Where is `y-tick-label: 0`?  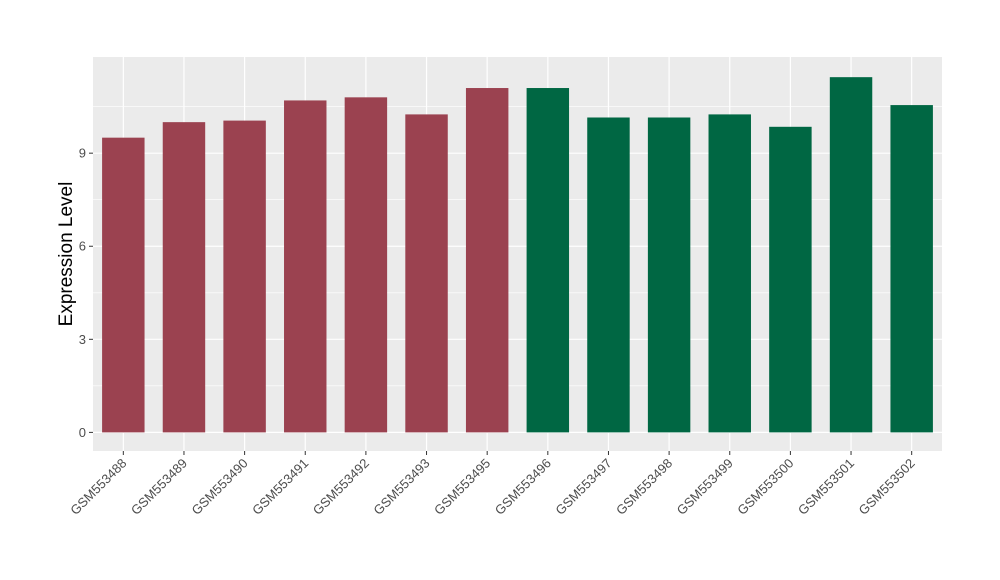 y-tick-label: 0 is located at coordinates (82, 432).